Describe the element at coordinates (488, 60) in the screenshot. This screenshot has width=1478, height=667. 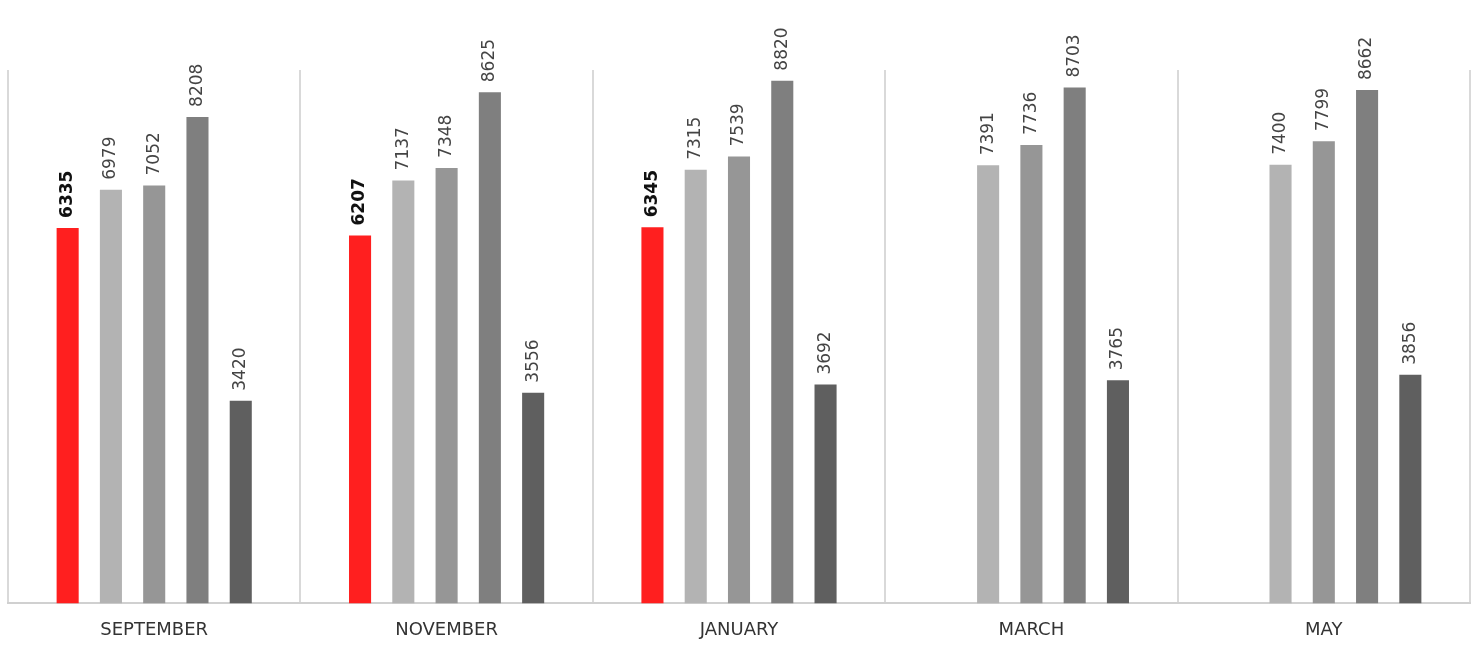
I see `data-label: 8625` at that location.